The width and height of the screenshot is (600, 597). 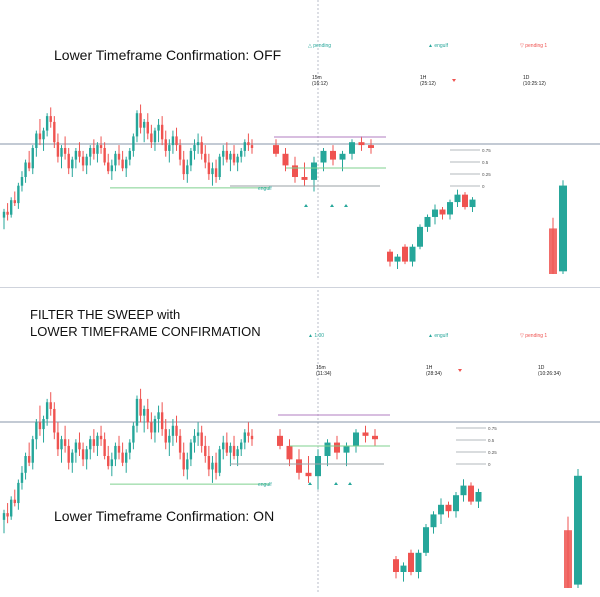 I want to click on legend-engulf: ▲ engulf, so click(x=438, y=336).